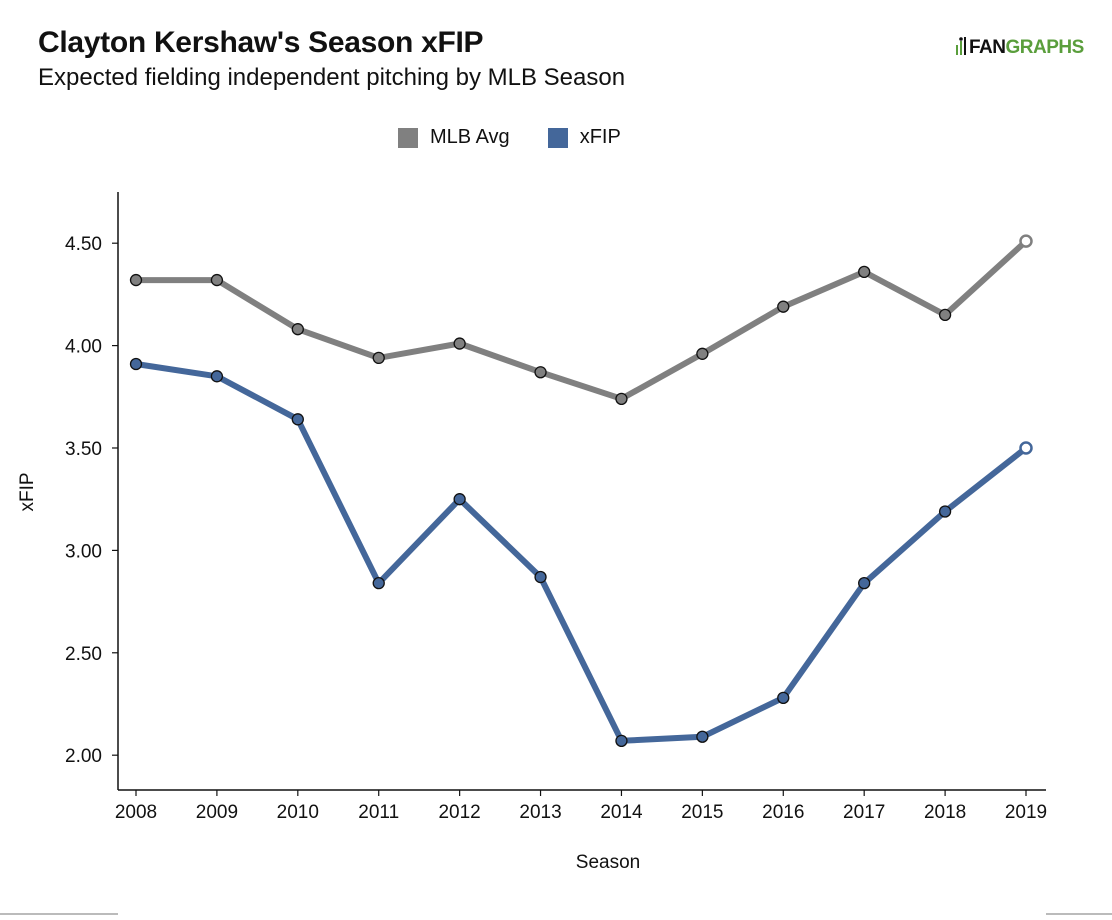 This screenshot has height=920, width=1112. Describe the element at coordinates (217, 812) in the screenshot. I see `x-tick-label: 2009` at that location.